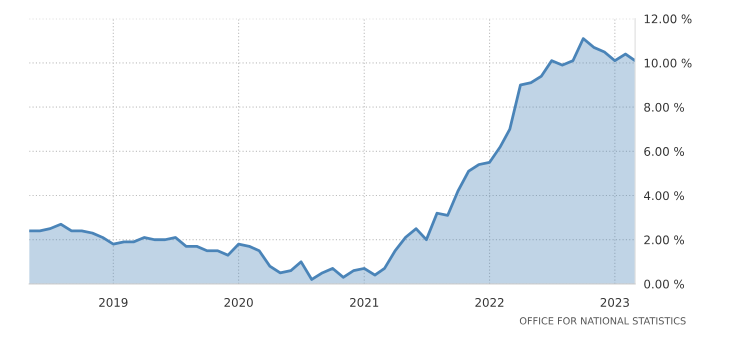  What do you see at coordinates (489, 302) in the screenshot?
I see `x-tick-label: 2022` at bounding box center [489, 302].